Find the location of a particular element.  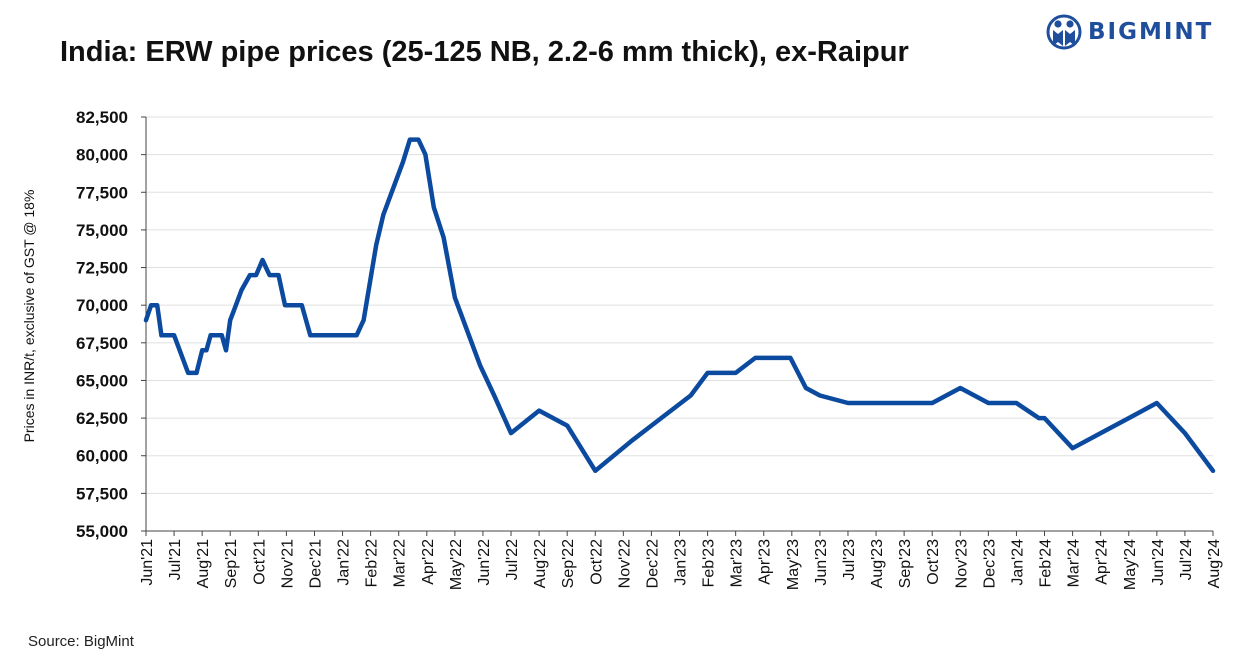

x-tick-label: May'24 is located at coordinates (1130, 564).